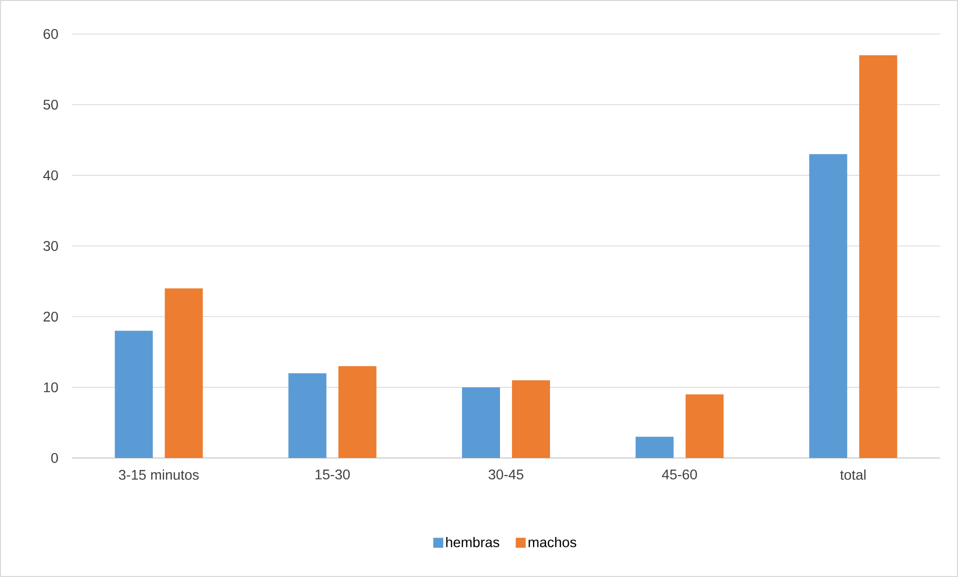 The image size is (958, 577). What do you see at coordinates (54, 458) in the screenshot?
I see `y-tick-label: 0` at bounding box center [54, 458].